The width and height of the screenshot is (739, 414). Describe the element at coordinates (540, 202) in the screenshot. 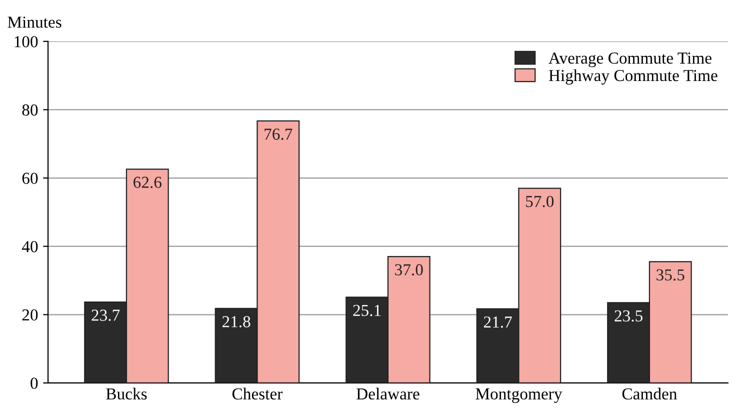

I see `data-label: 57.0` at that location.